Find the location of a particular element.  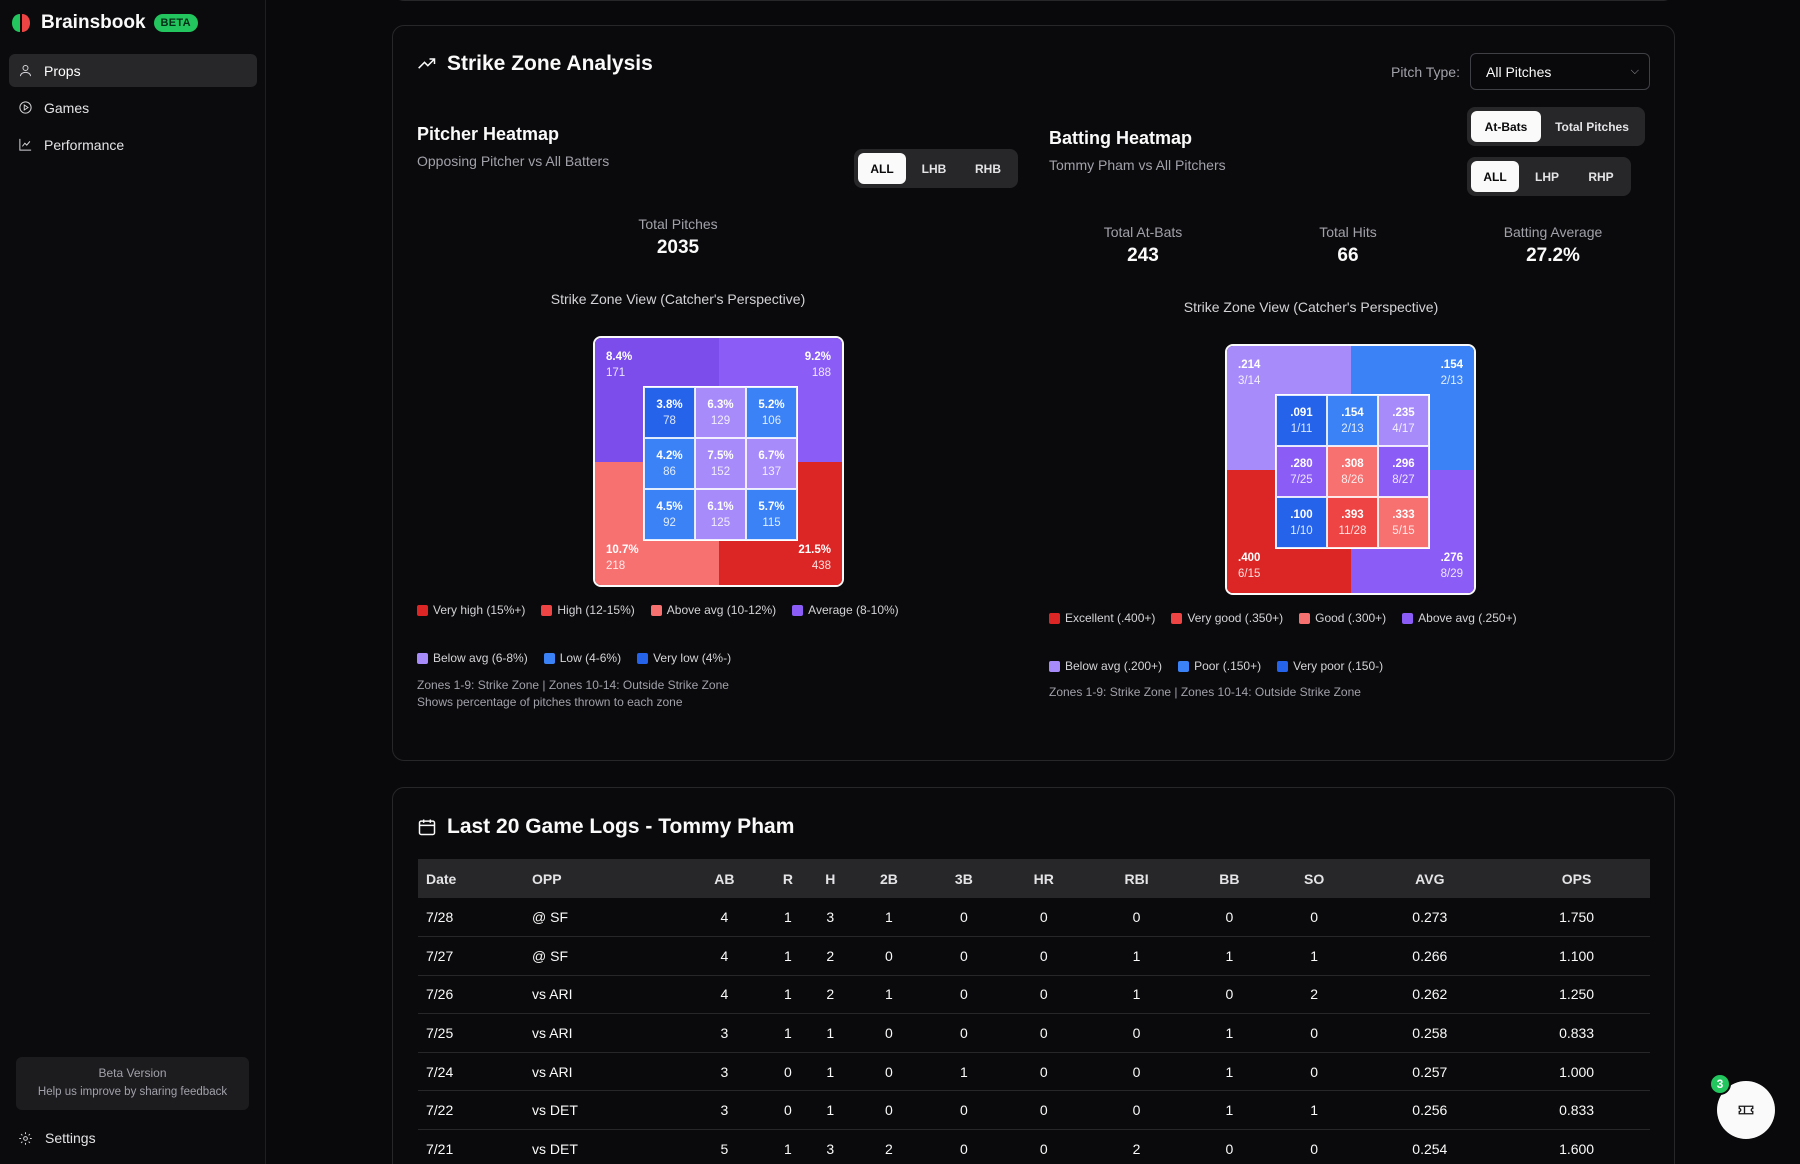

total-hits-stat: Total Hits 66 is located at coordinates (1348, 245).